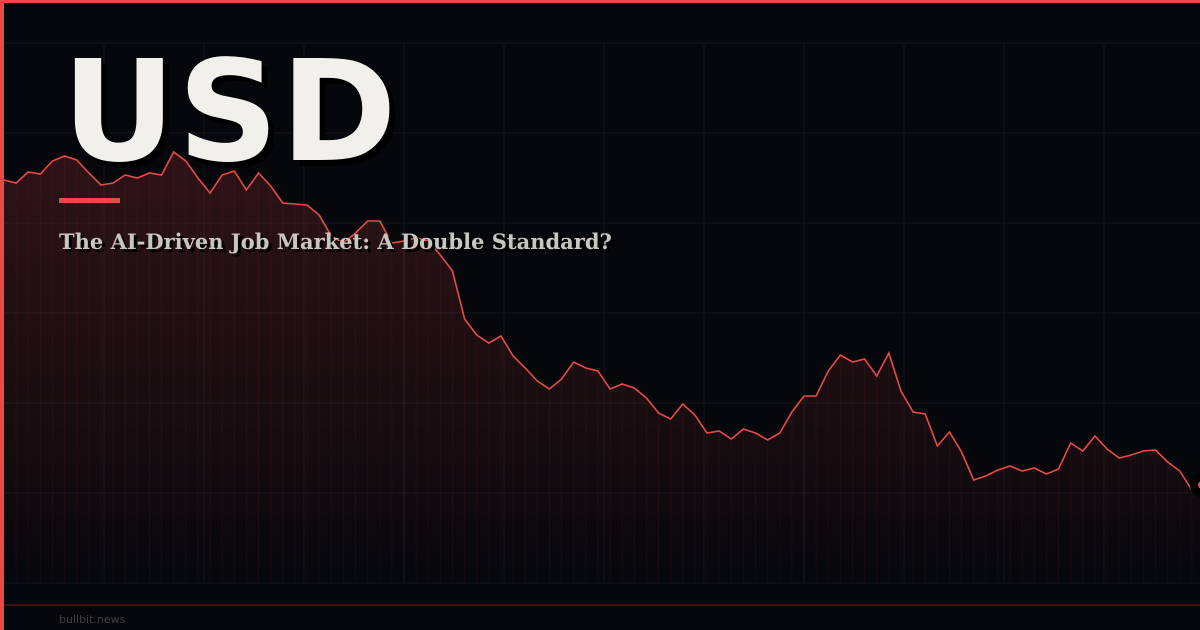  Describe the element at coordinates (92, 619) in the screenshot. I see `site-name: bullbit.news` at that location.